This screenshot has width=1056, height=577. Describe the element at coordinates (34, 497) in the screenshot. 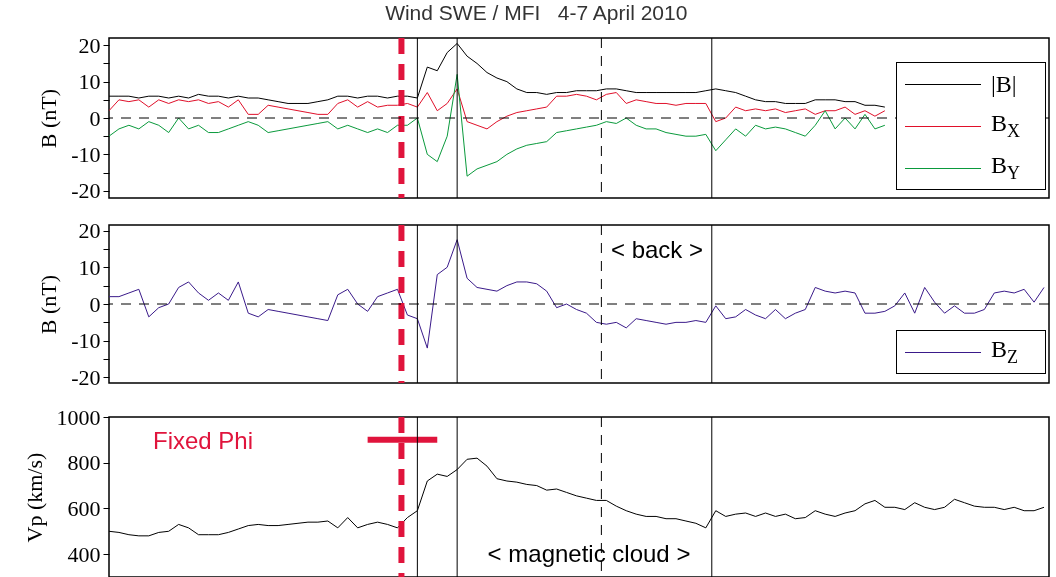

I see `y-axis-title: Vp (km/s)` at that location.